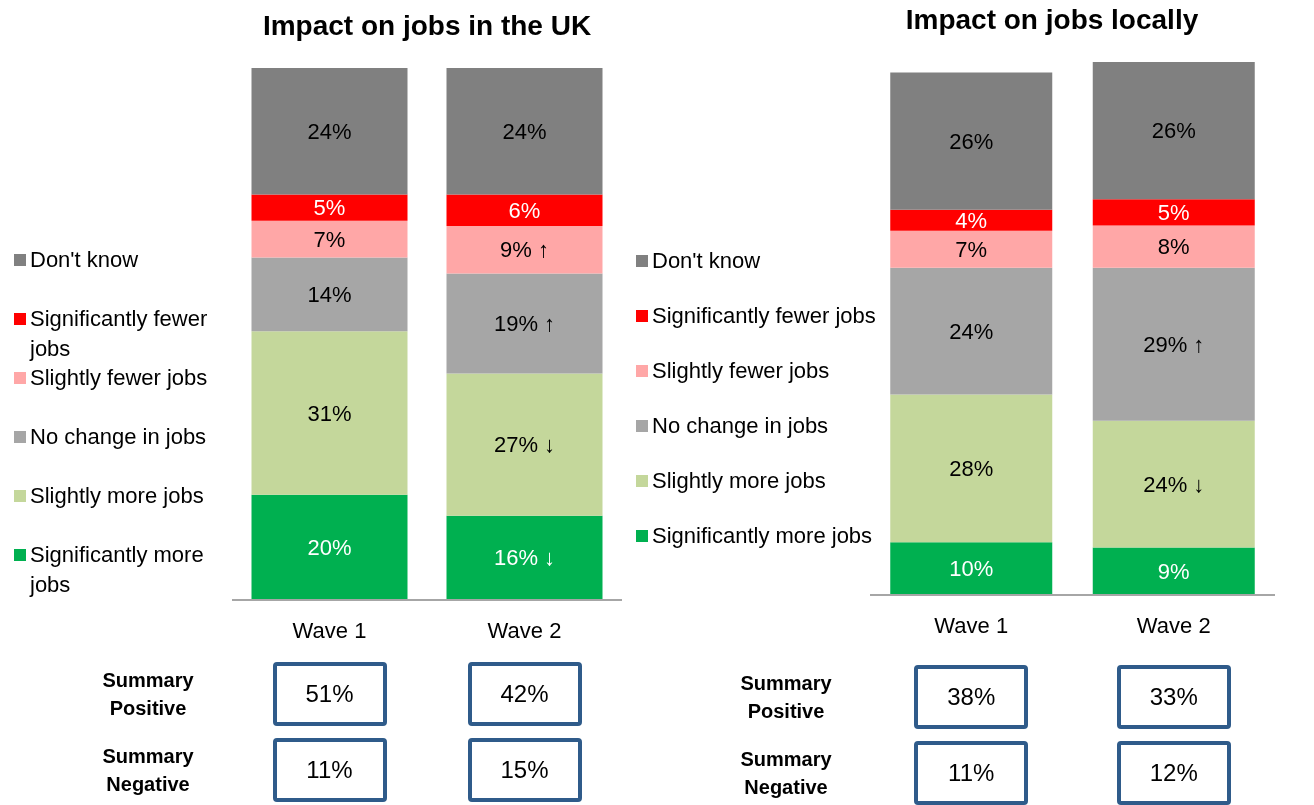 The height and width of the screenshot is (805, 1314). Describe the element at coordinates (329, 694) in the screenshot. I see `text: 51%` at that location.